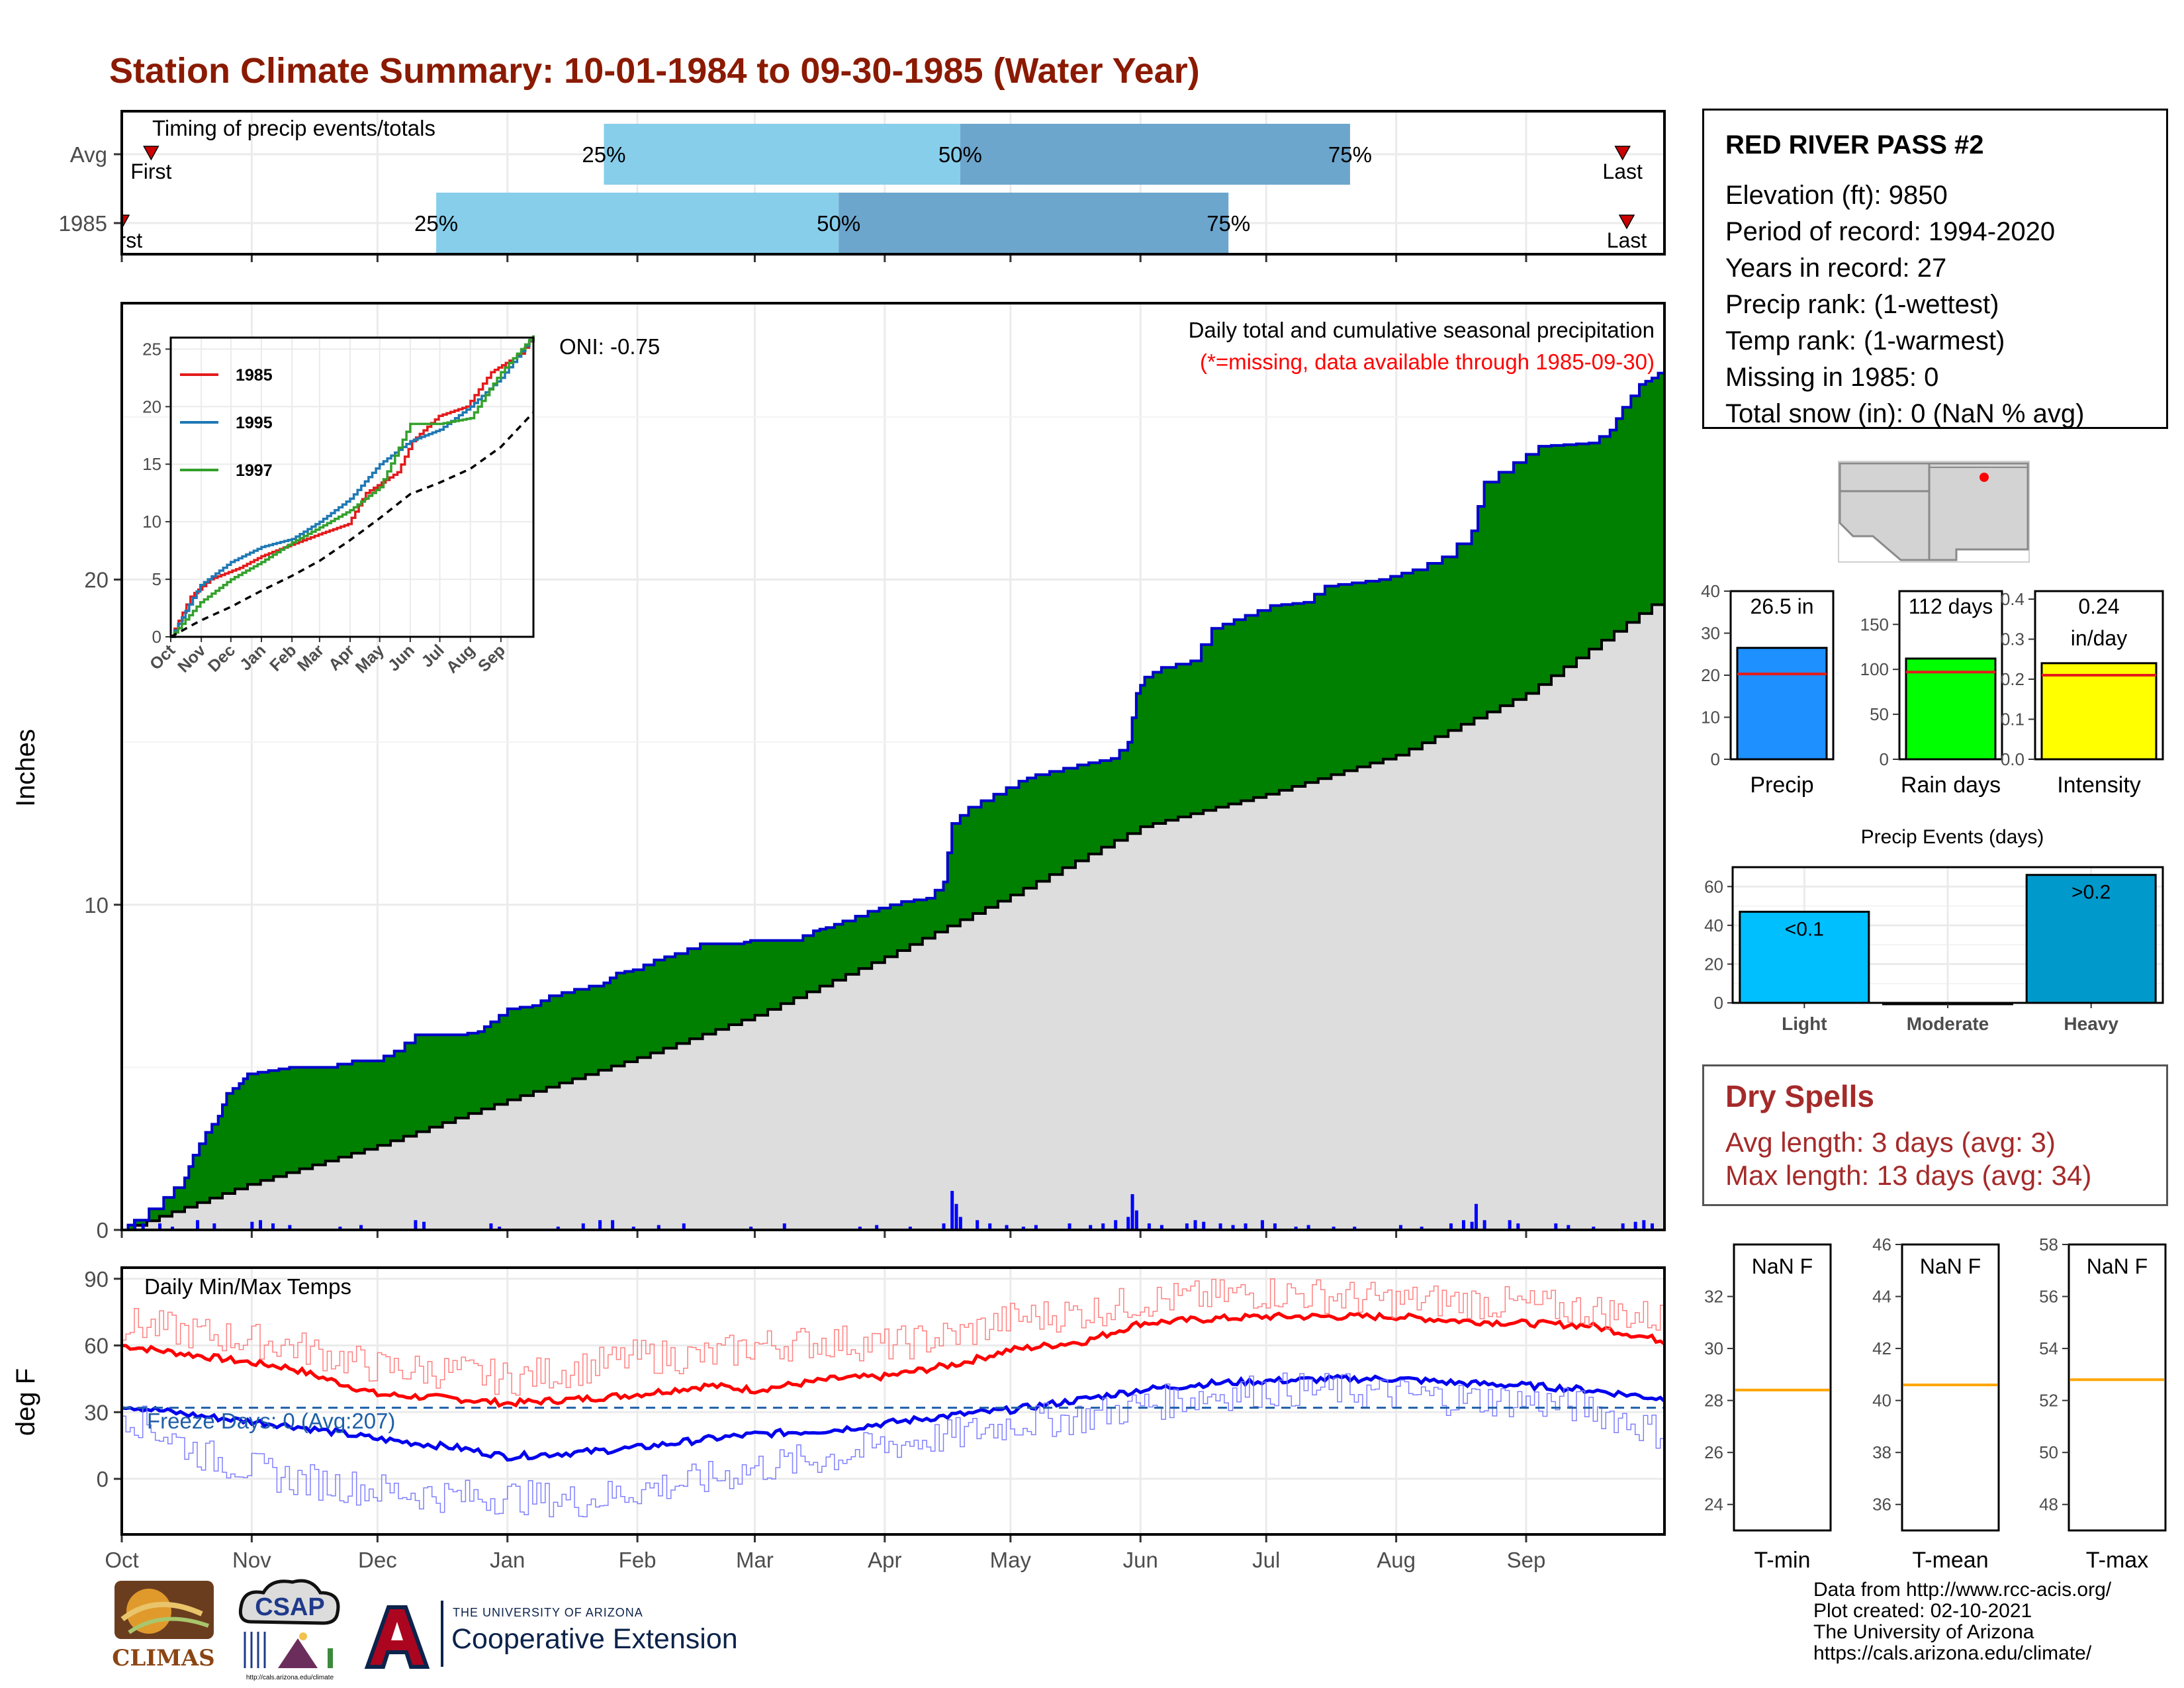  I want to click on inset-bg, so click(352, 487).